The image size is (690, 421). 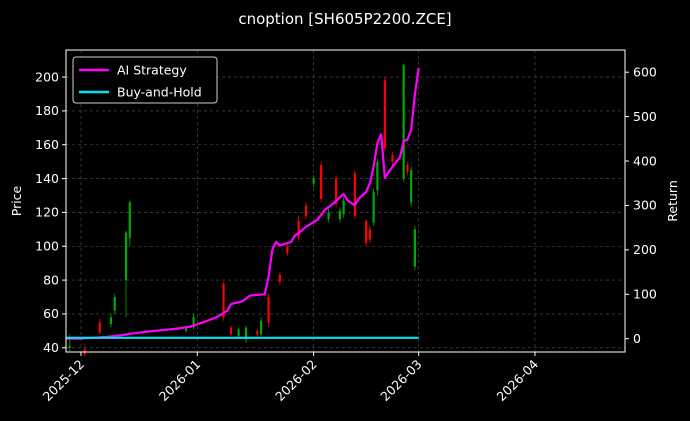 I want to click on y-right-axis-ticks: 0 100 200 300 400 500 600, so click(x=641, y=205).